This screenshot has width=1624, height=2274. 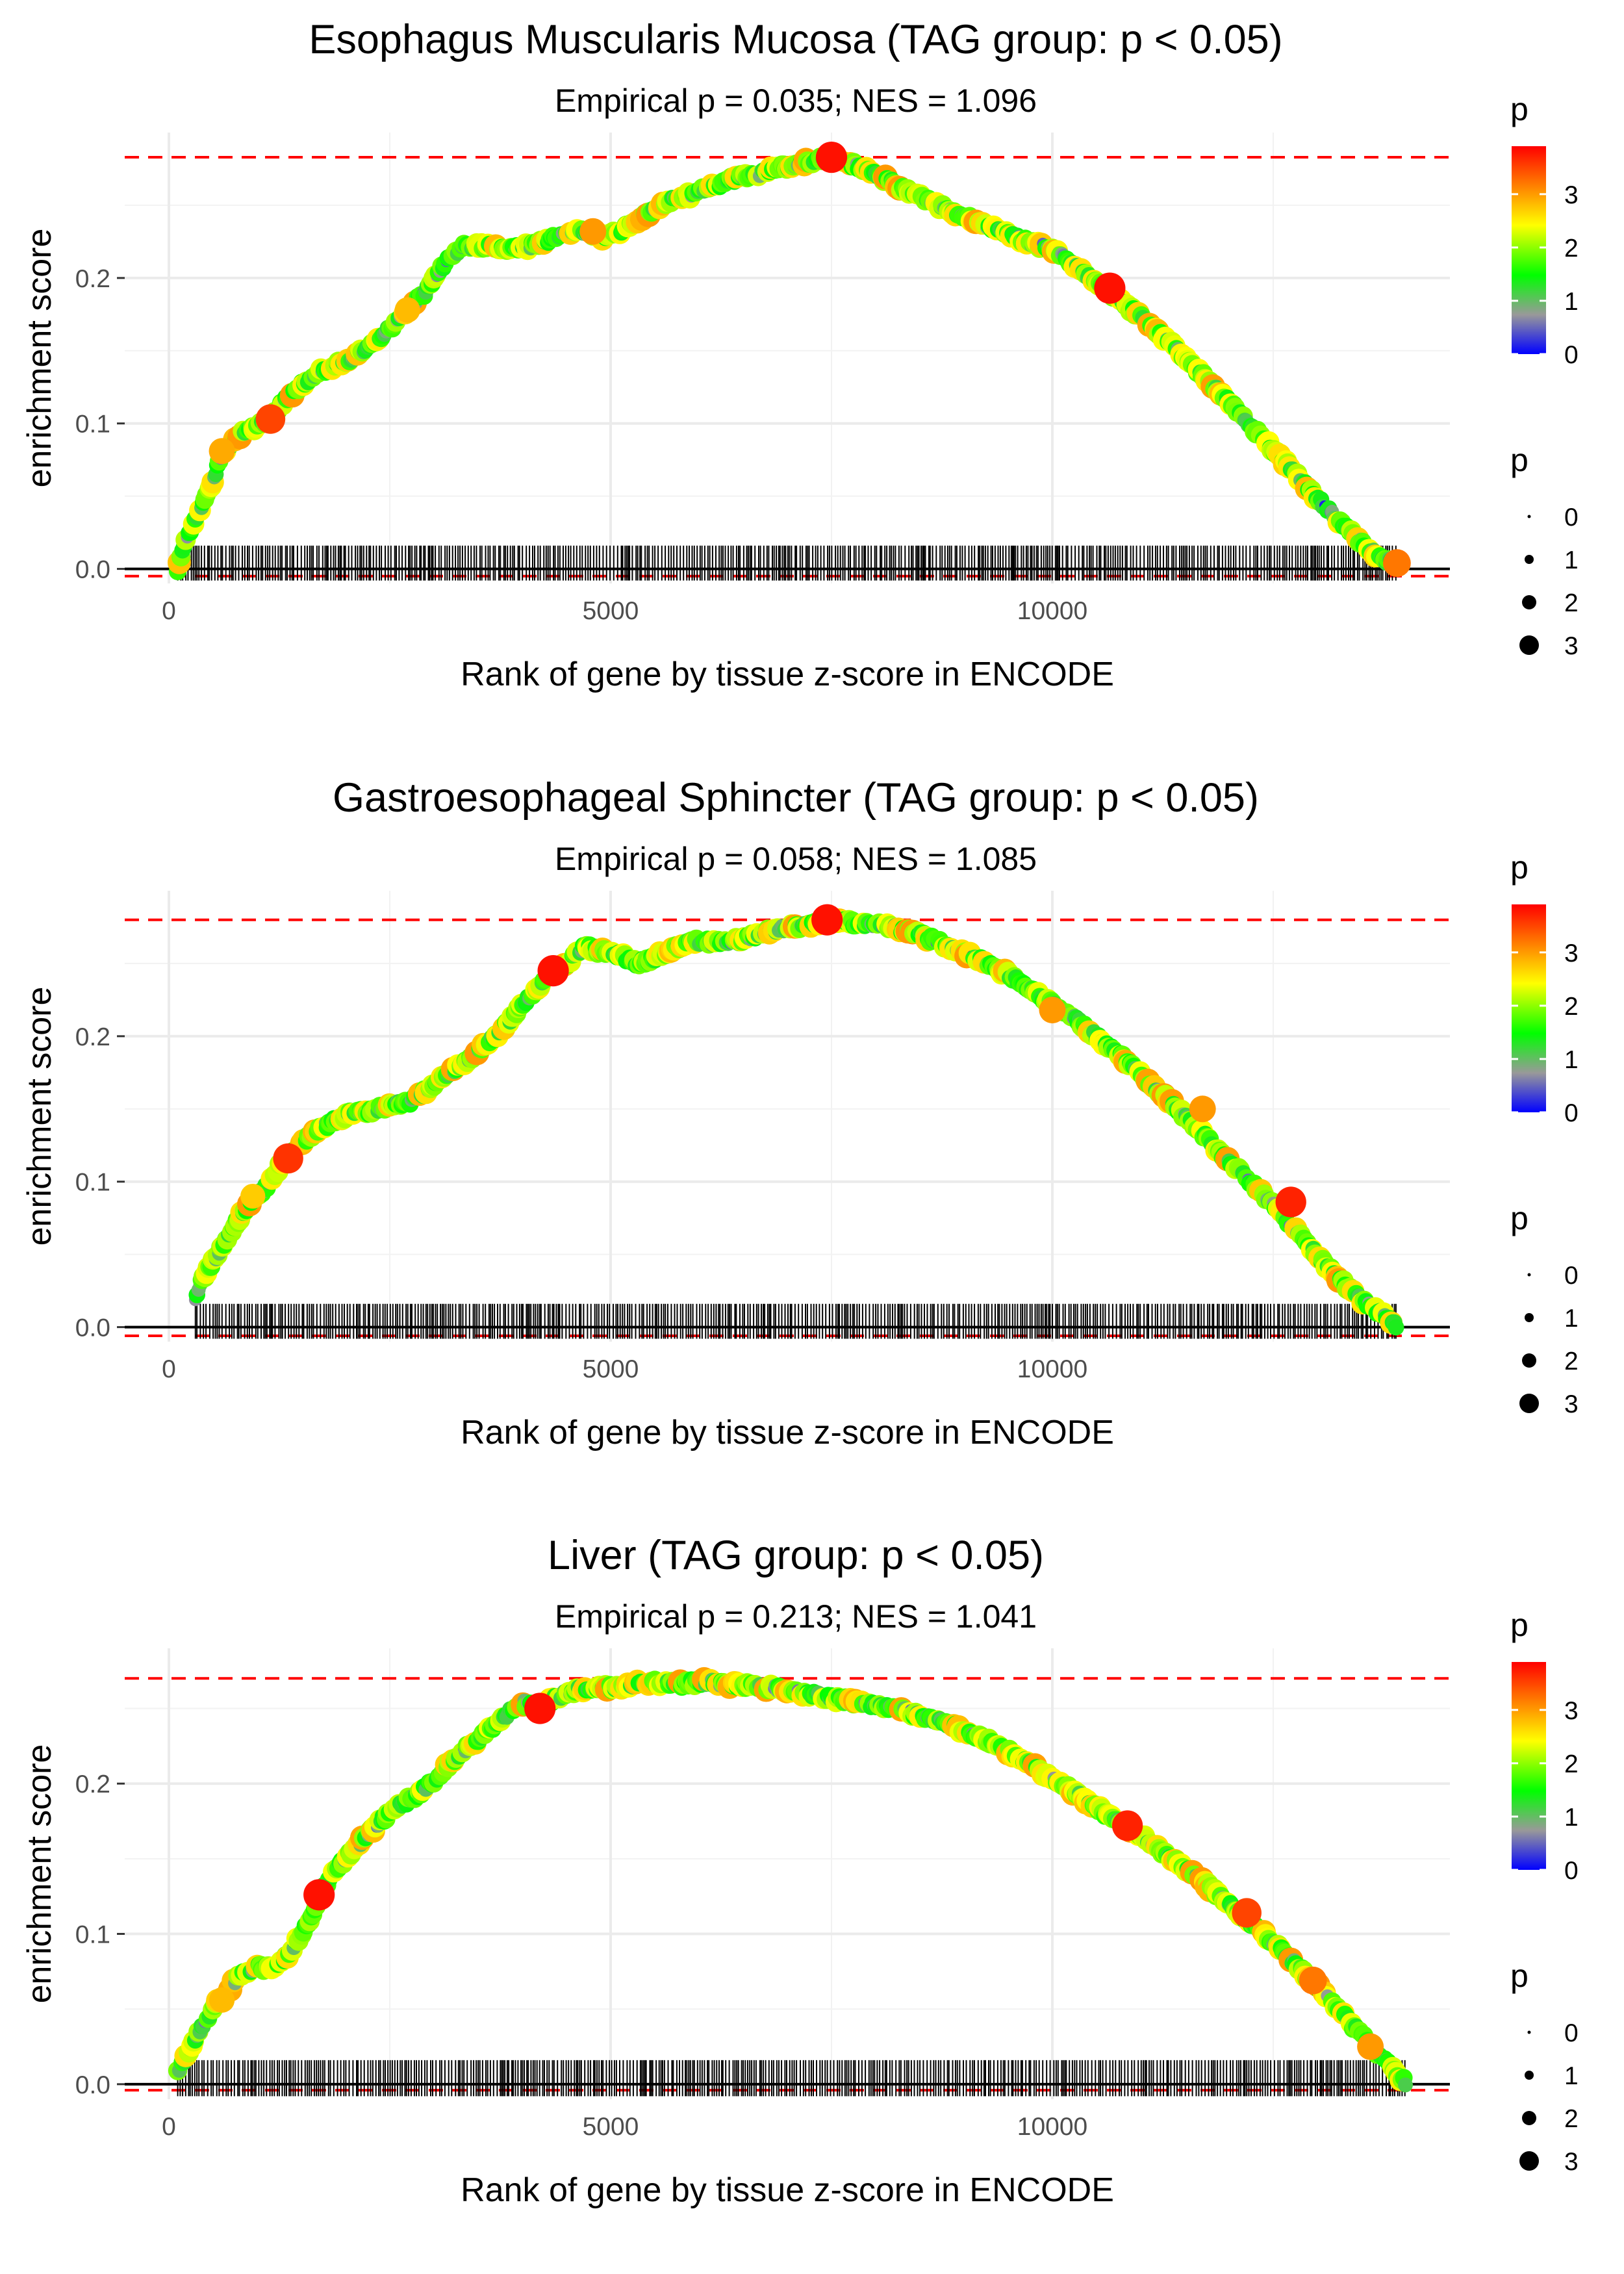 What do you see at coordinates (796, 1616) in the screenshot?
I see `chart-subtitle: Empirical p = 0.213; NES = 1.041` at bounding box center [796, 1616].